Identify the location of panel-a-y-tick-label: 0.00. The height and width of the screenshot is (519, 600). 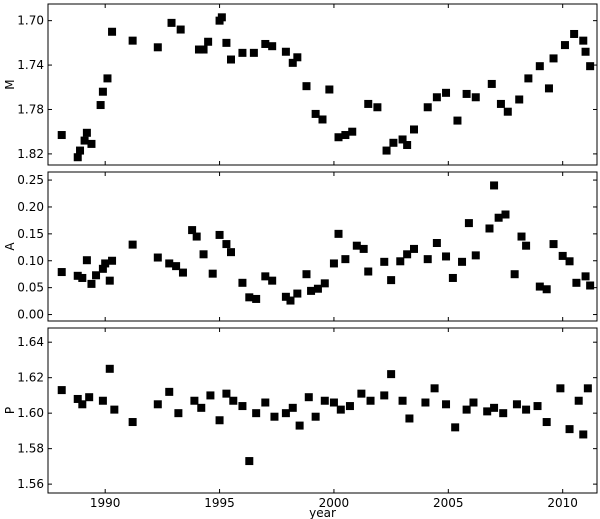
(30, 315).